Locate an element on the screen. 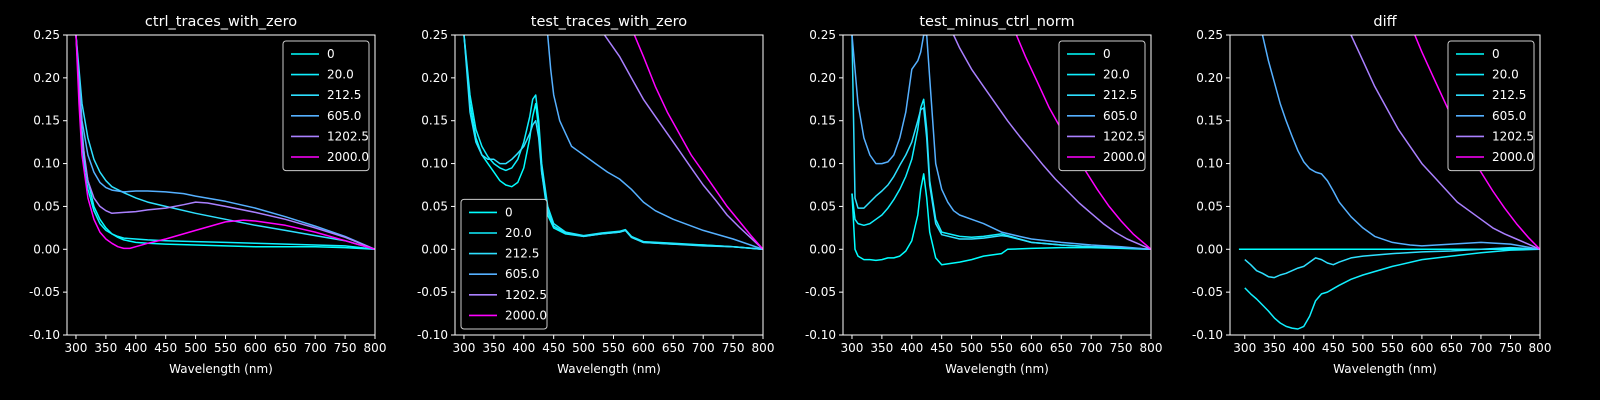 The height and width of the screenshot is (400, 1600). series-group is located at coordinates (613, 143).